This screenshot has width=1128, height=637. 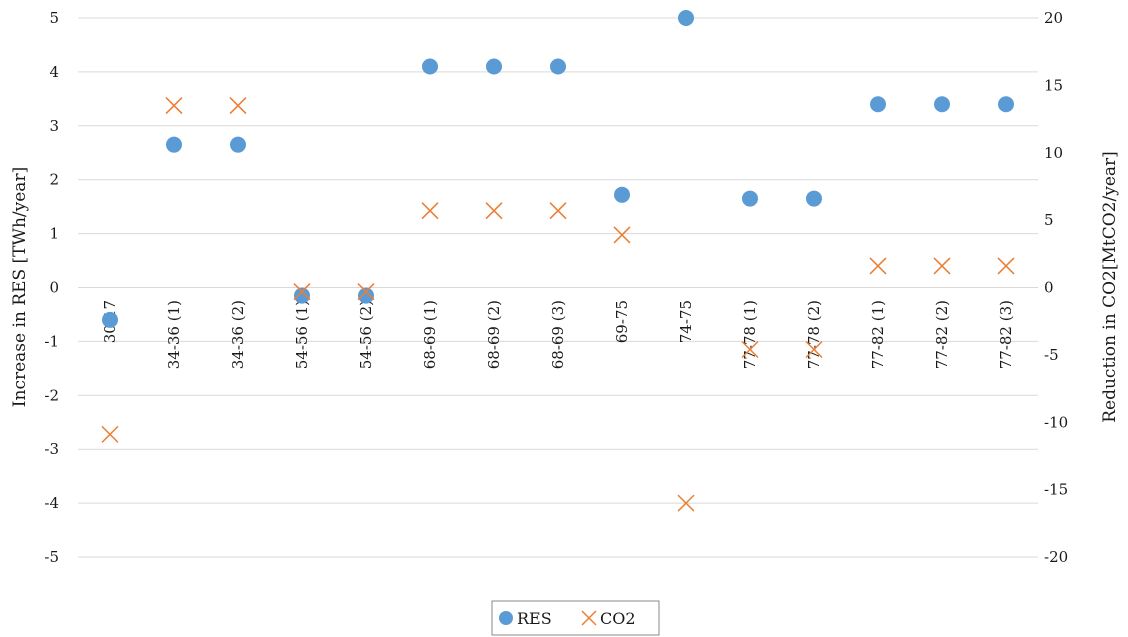 What do you see at coordinates (534, 618) in the screenshot?
I see `legend-res-label: RES` at bounding box center [534, 618].